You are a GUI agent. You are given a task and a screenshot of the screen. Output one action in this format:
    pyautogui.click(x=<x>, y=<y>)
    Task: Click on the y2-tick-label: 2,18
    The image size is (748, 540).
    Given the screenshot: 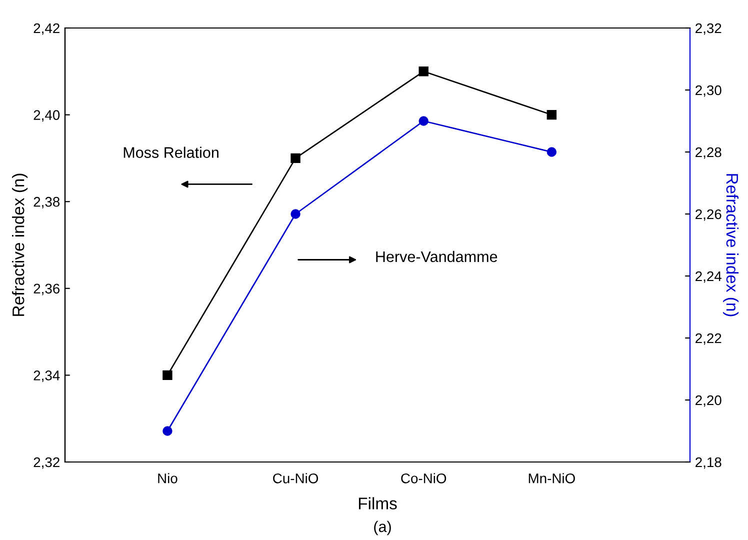 What is the action you would take?
    pyautogui.click(x=709, y=463)
    